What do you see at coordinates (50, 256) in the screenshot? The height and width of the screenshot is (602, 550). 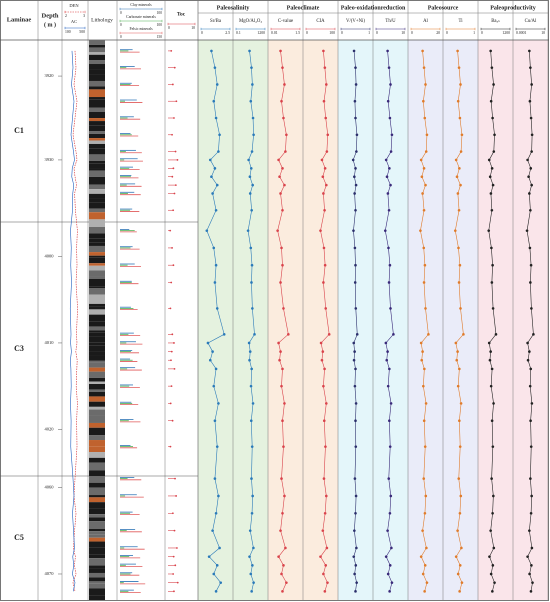 I see `depth-tick-label: 4000` at bounding box center [50, 256].